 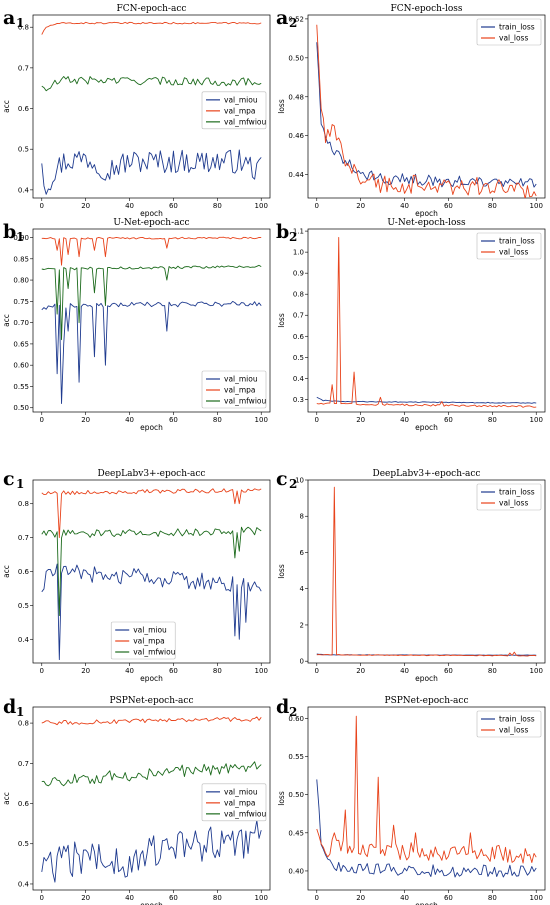 I want to click on y-tick-label: 0.52, so click(x=296, y=19).